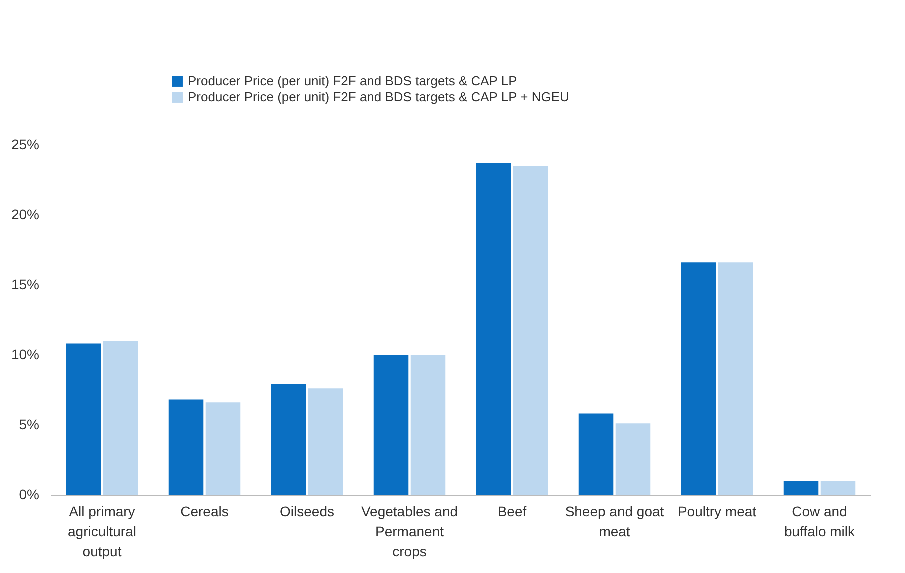 The height and width of the screenshot is (573, 905). What do you see at coordinates (307, 512) in the screenshot?
I see `x-tick-label: Oilseeds` at bounding box center [307, 512].